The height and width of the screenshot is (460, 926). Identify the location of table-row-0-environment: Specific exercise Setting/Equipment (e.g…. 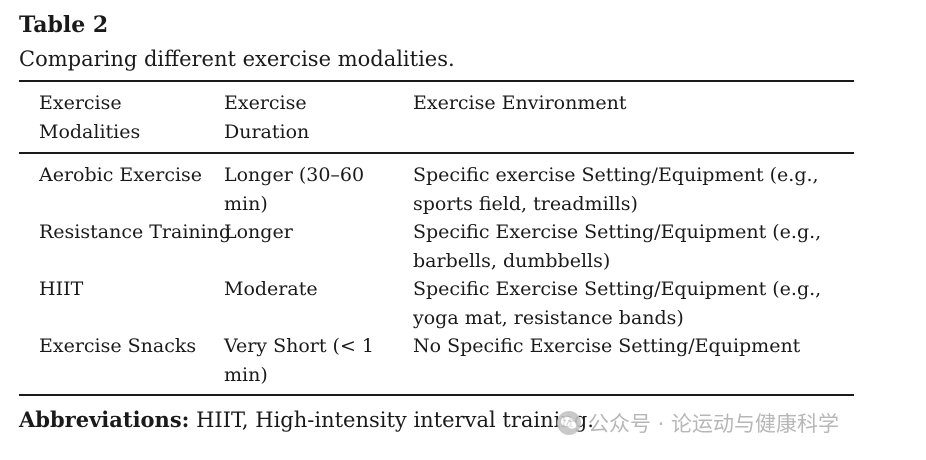
(616, 189).